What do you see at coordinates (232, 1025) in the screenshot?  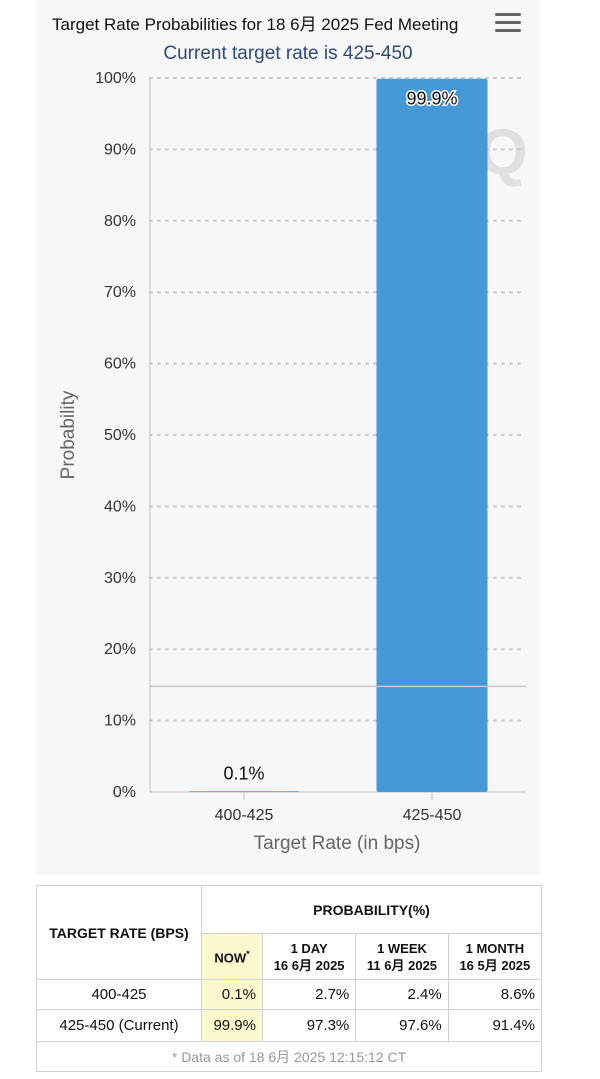 I see `row-now-value: 99.9%` at bounding box center [232, 1025].